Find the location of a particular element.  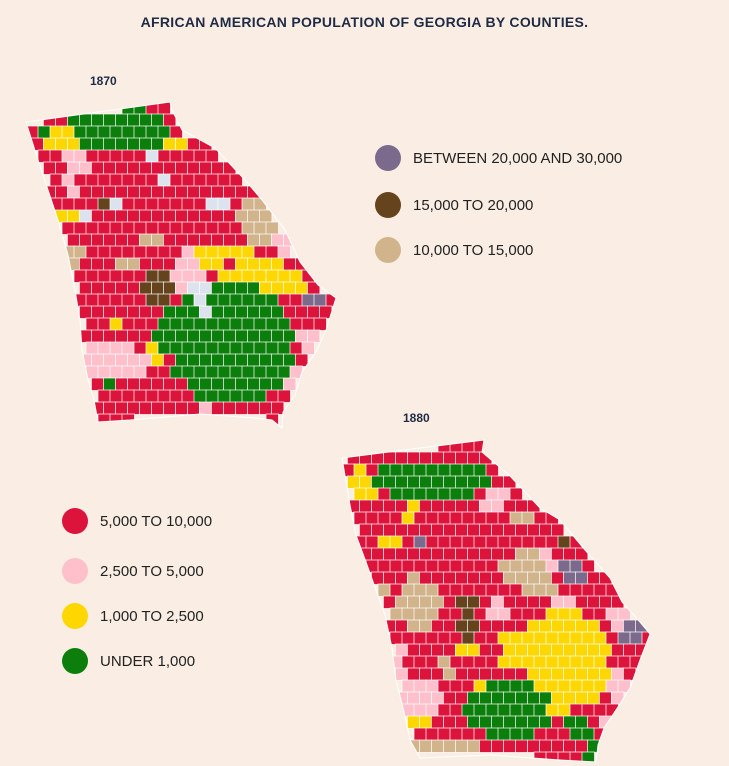

legend-item-2500-5000: 2,500 TO 5,000 is located at coordinates (133, 571).